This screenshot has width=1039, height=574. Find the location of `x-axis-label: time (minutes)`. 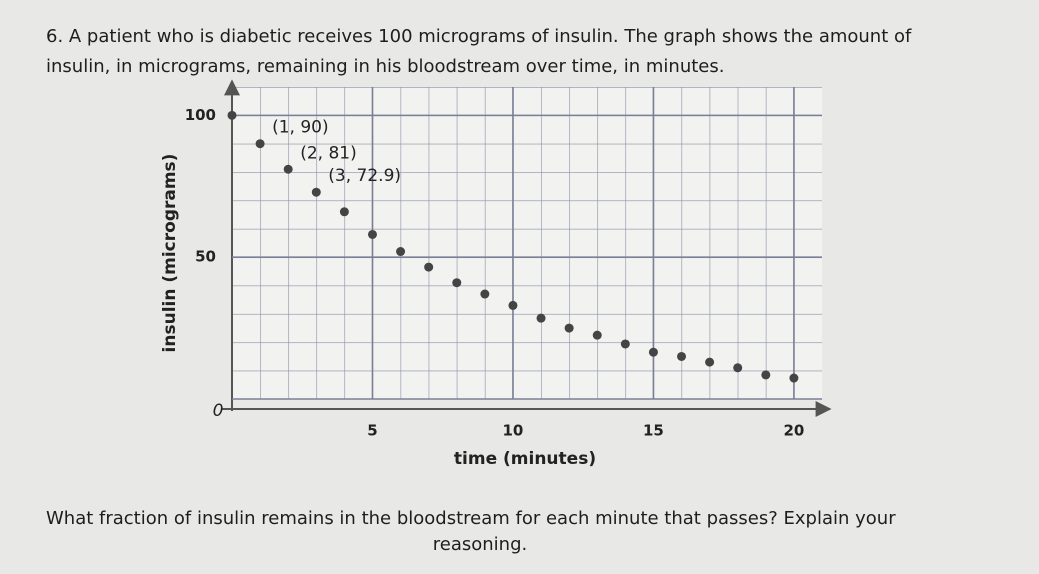

x-axis-label: time (minutes) is located at coordinates (525, 459).